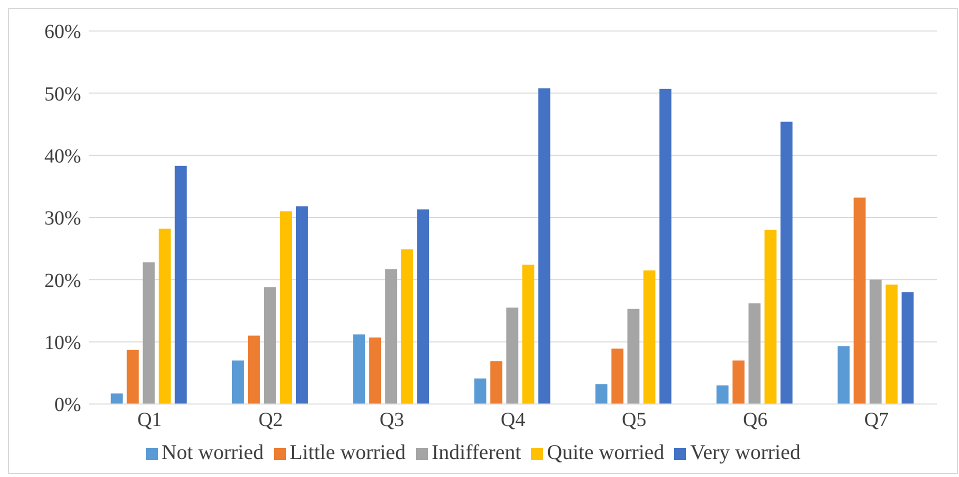  Describe the element at coordinates (62, 94) in the screenshot. I see `y-tick-label: 50%` at that location.